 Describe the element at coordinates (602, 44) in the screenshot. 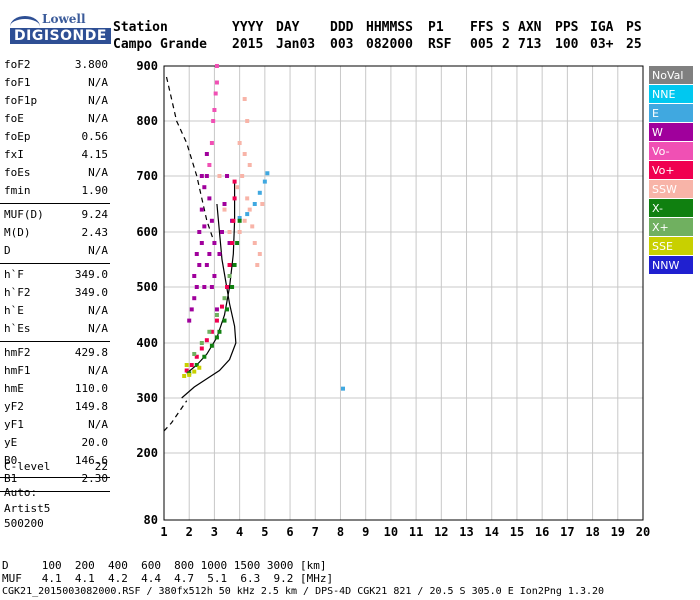

I see `header-value-iga: 03+` at that location.